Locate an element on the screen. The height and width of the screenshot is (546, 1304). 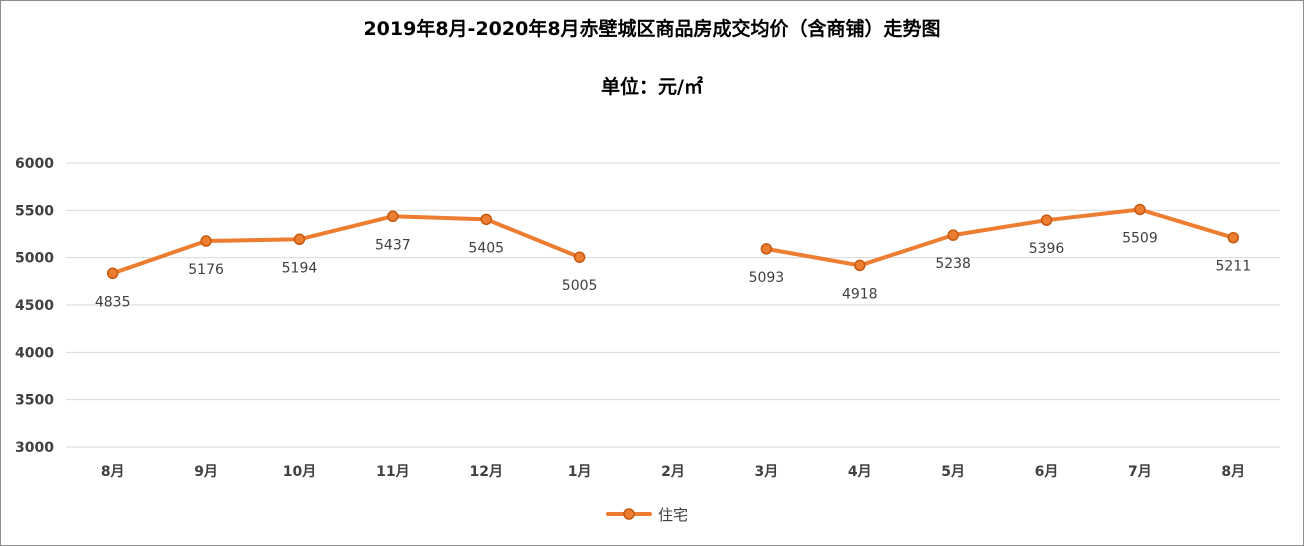
x-tick-label: 2月 is located at coordinates (673, 472).